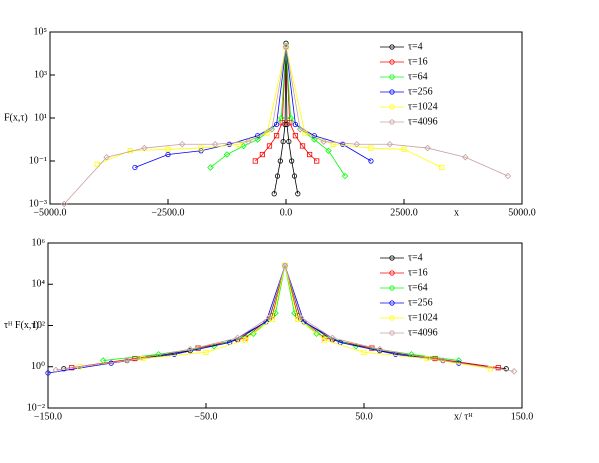  What do you see at coordinates (286, 212) in the screenshot?
I see `x-tick-label: 0.0` at bounding box center [286, 212].